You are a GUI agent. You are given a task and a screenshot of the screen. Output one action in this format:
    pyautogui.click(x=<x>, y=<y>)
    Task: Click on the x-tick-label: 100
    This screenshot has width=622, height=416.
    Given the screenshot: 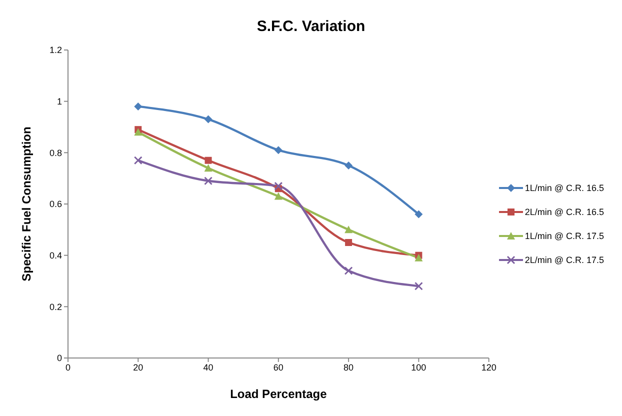 What is the action you would take?
    pyautogui.click(x=418, y=367)
    